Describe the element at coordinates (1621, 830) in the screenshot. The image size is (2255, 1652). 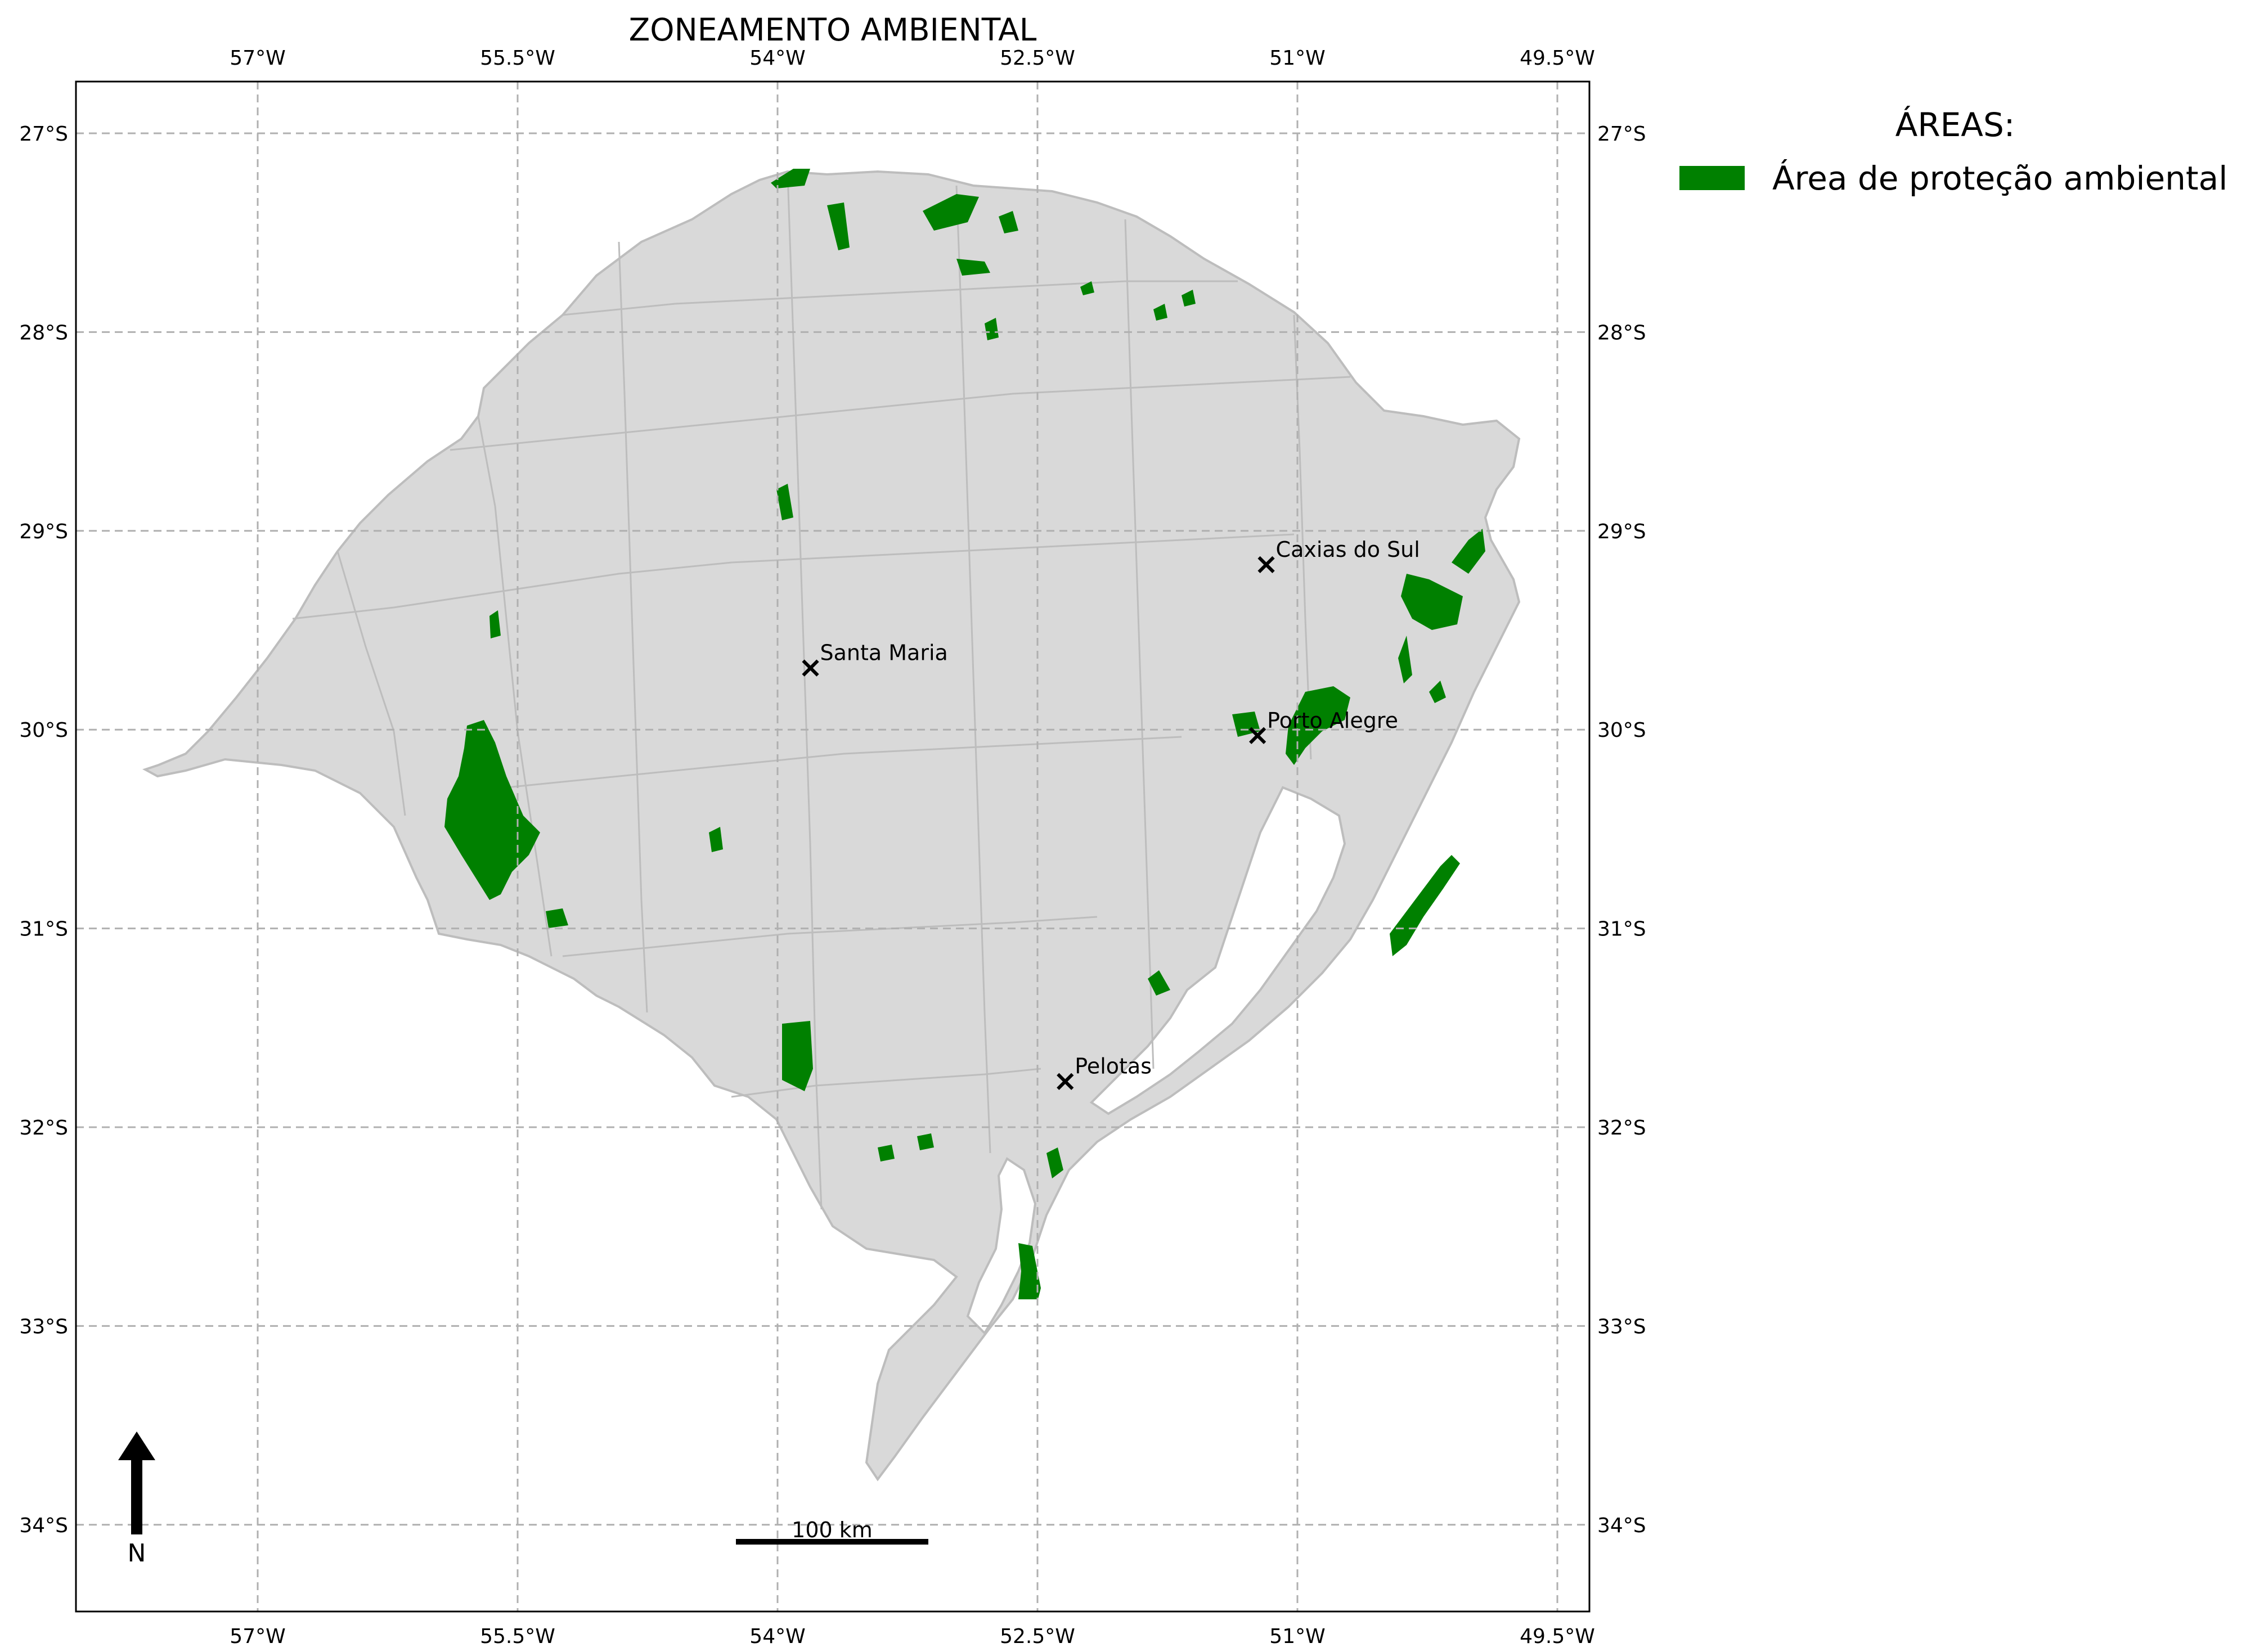
I see `lat-tick-labels-right: 27°S 28°S 29°S 30°S 31°S 32°S 33°S 34°S` at that location.